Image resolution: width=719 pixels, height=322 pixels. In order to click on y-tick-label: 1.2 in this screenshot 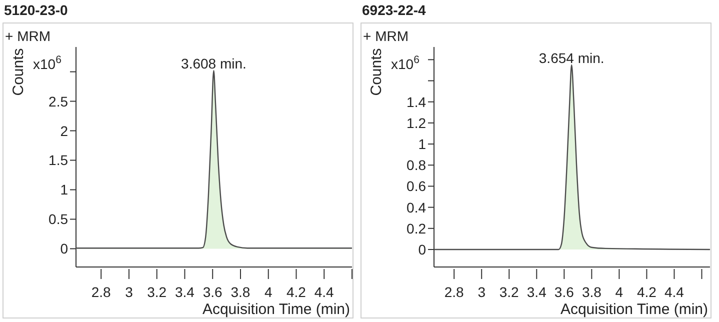, I will do `click(416, 122)`.